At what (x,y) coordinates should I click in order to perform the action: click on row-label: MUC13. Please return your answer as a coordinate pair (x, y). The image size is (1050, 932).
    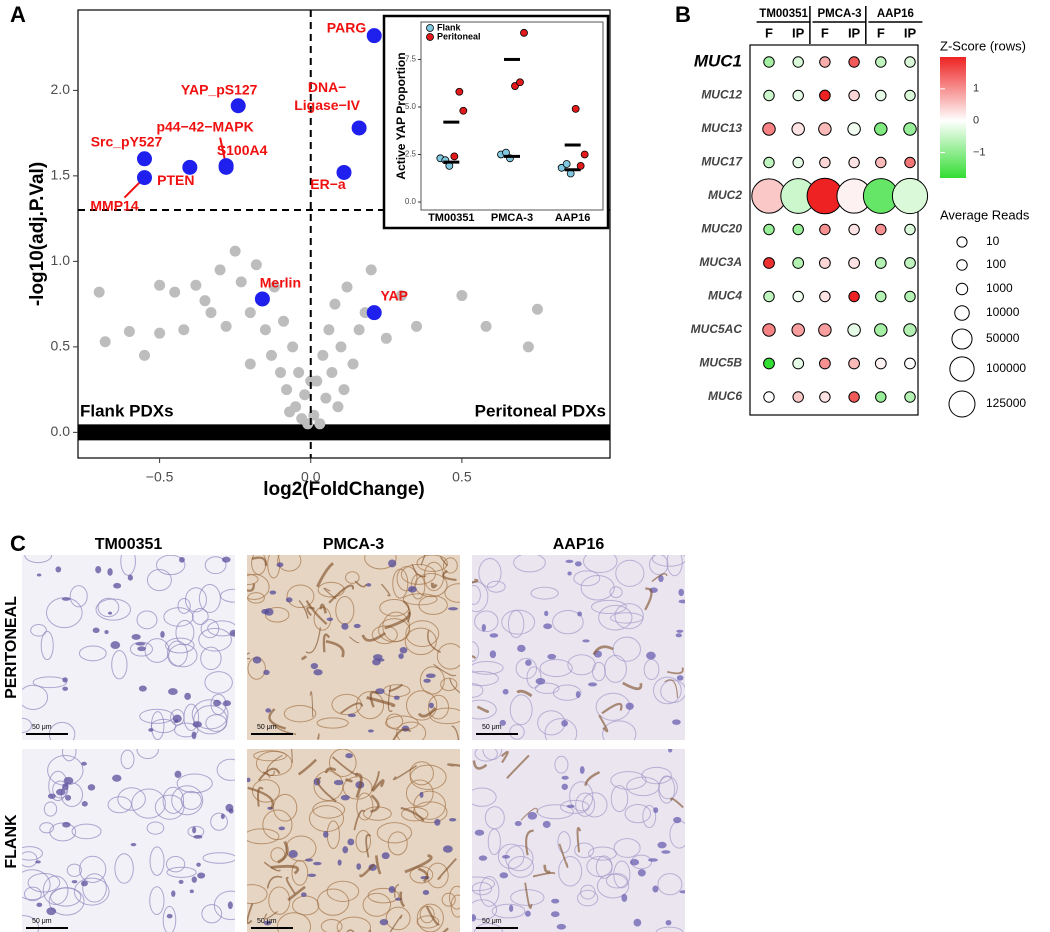
    Looking at the image, I should click on (721, 128).